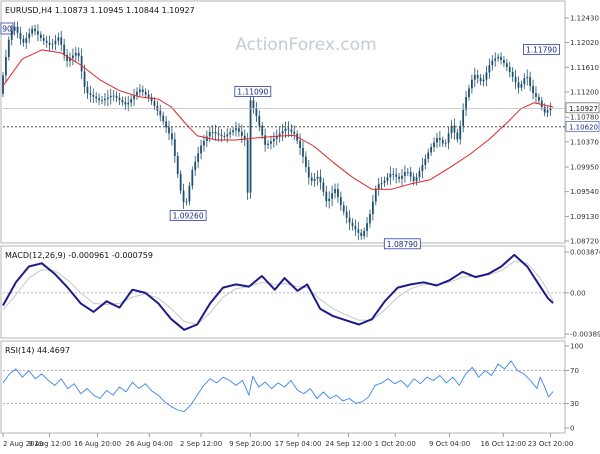  I want to click on x-axis-tick-label: 9 Sep 20:00, so click(250, 444).